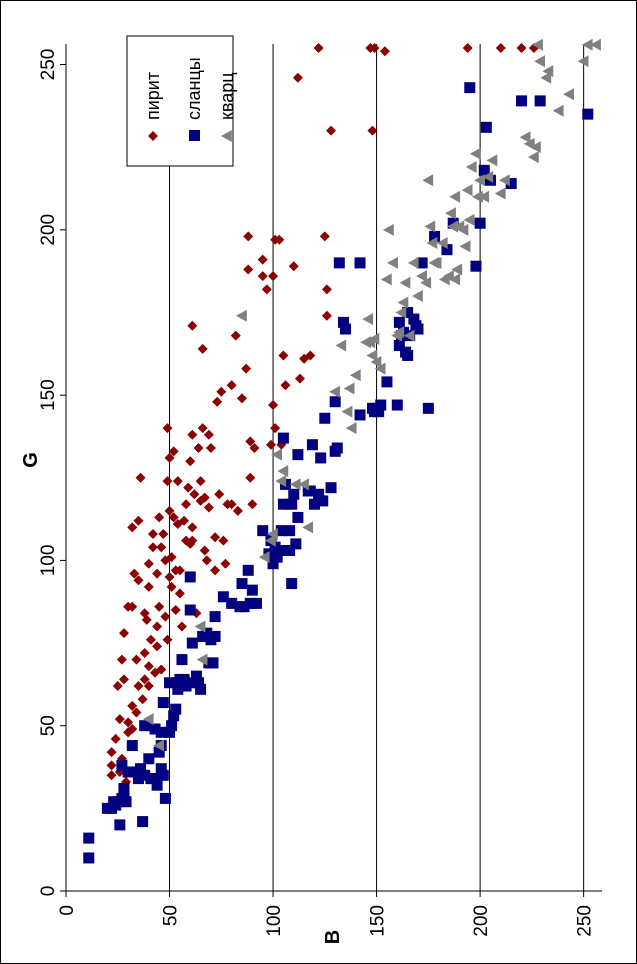  What do you see at coordinates (48, 891) in the screenshot?
I see `g-tick-label-0: 0` at bounding box center [48, 891].